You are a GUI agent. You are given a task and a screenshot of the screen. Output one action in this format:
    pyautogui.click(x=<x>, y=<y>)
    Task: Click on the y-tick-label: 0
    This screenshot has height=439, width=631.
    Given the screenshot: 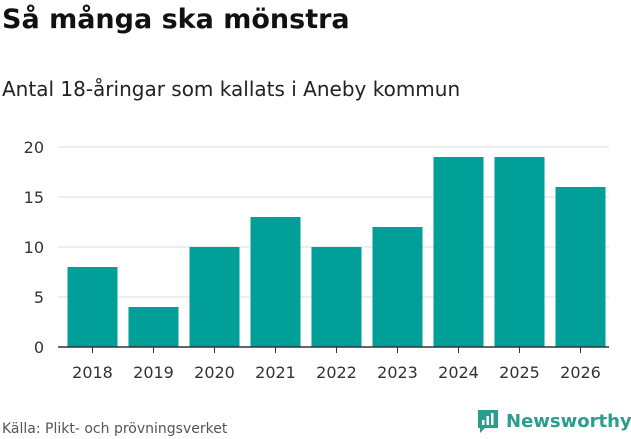 What is the action you would take?
    pyautogui.click(x=39, y=347)
    